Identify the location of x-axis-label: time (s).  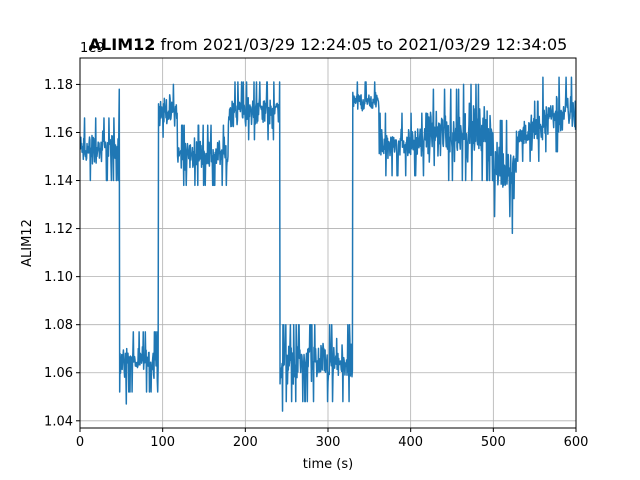
(328, 464).